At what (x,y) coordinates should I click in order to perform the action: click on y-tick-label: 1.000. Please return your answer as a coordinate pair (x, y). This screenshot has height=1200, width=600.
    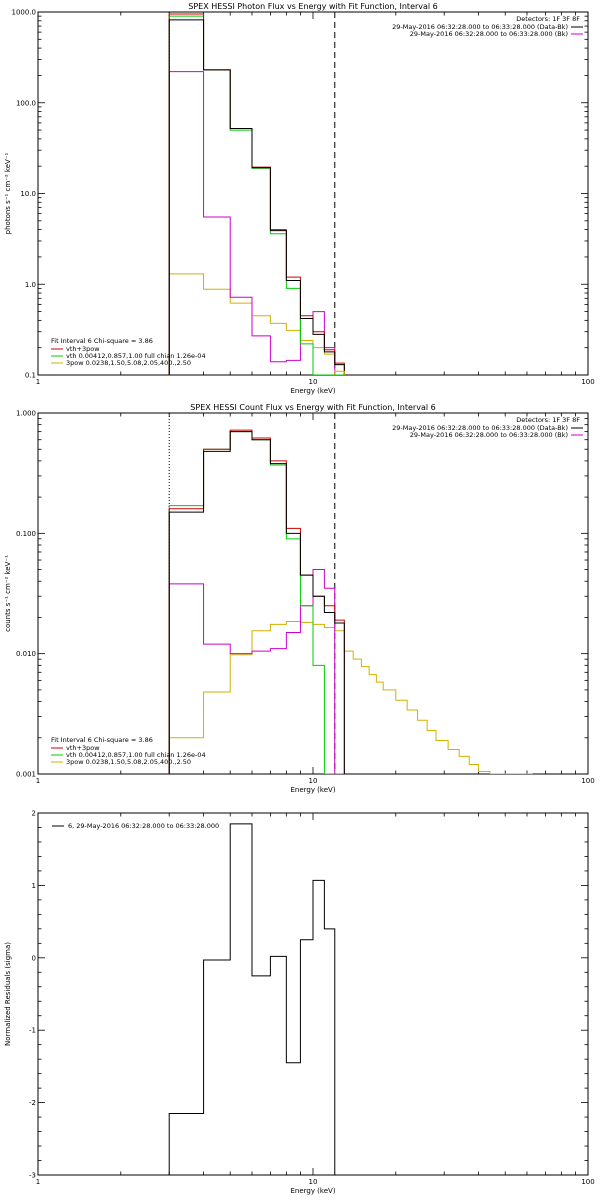
    Looking at the image, I should click on (26, 414).